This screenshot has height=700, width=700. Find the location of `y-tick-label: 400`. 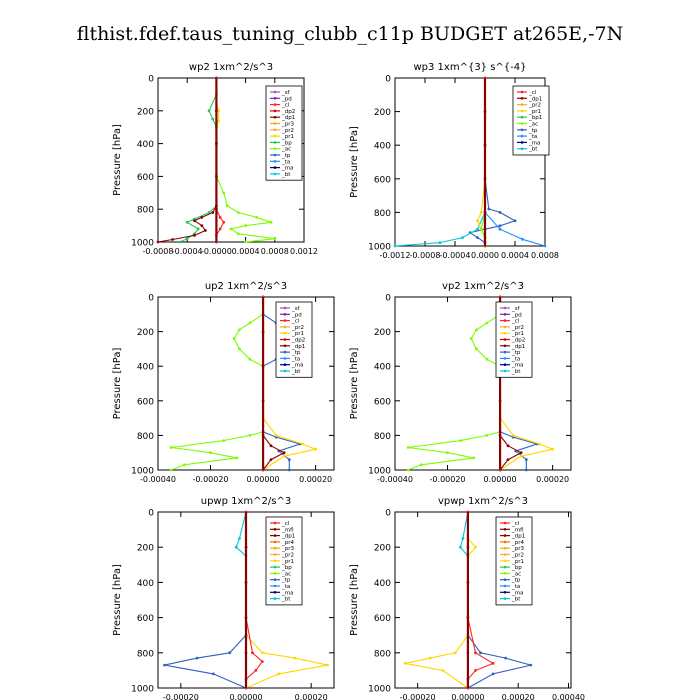

y-tick-label: 400 is located at coordinates (382, 584).